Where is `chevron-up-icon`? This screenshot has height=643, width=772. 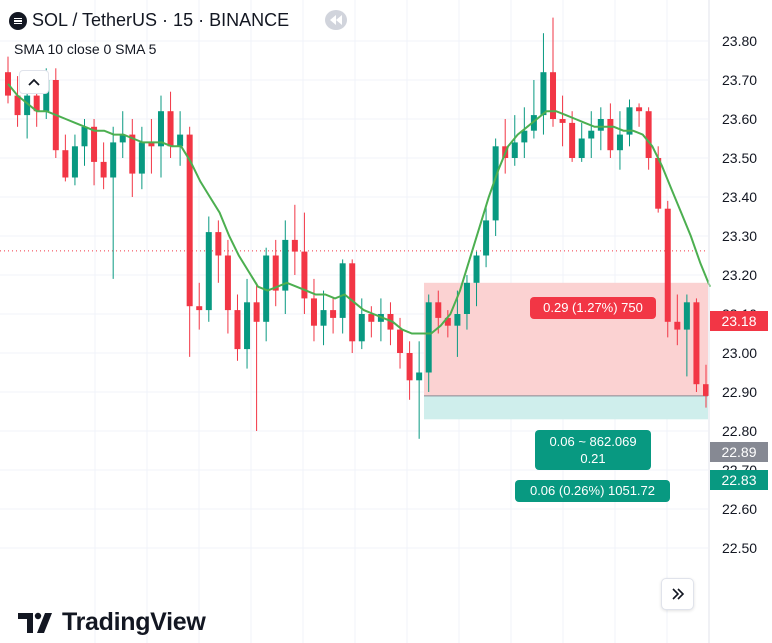 chevron-up-icon is located at coordinates (34, 82).